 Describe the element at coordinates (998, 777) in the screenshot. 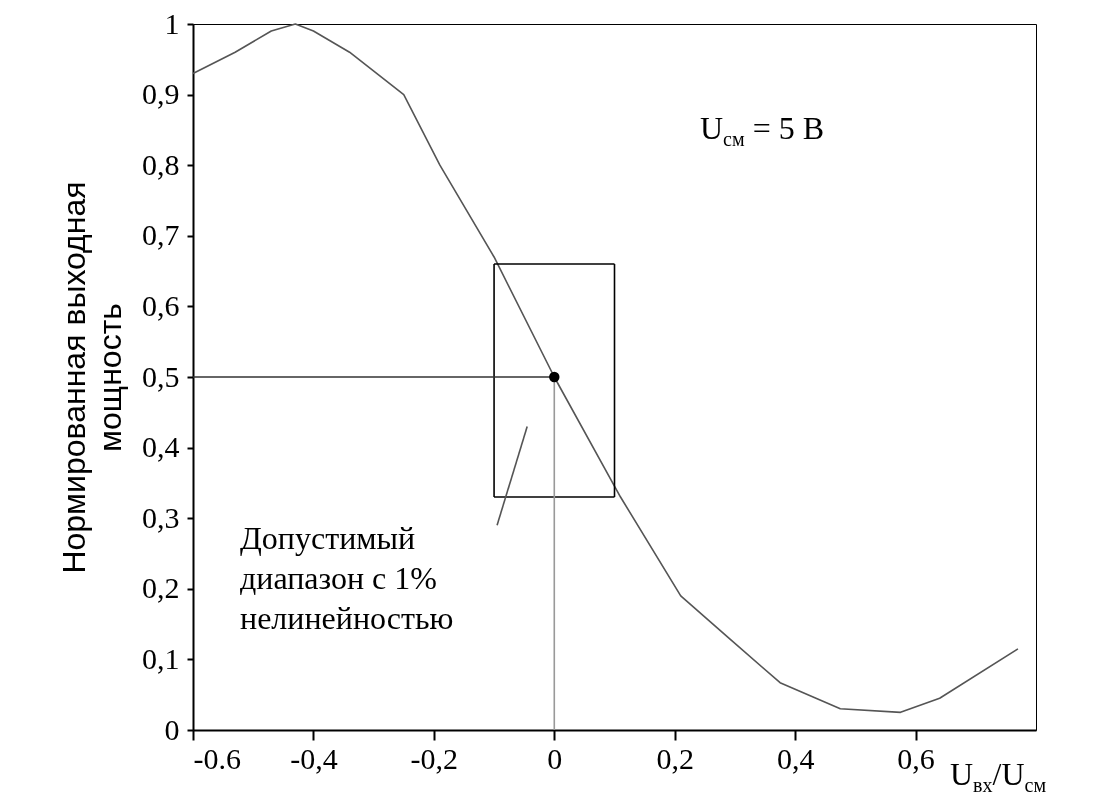

I see `x-axis-title: U$_{вх}$/U$_{см}$` at that location.